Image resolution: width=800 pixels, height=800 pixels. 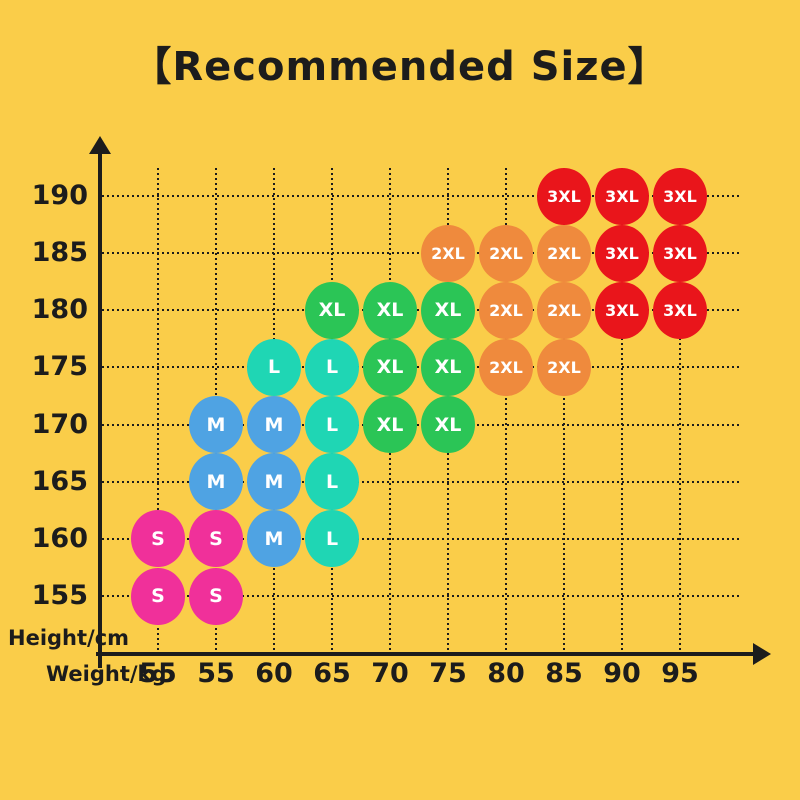 I want to click on x-tick-label: 70, so click(x=390, y=673).